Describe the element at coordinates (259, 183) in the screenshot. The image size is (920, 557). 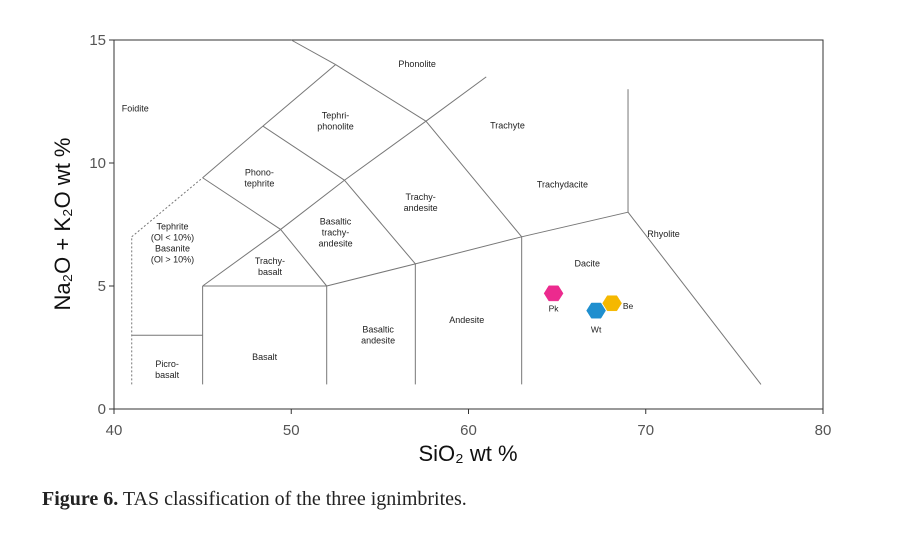
I see `field-label-line: tephrite` at that location.